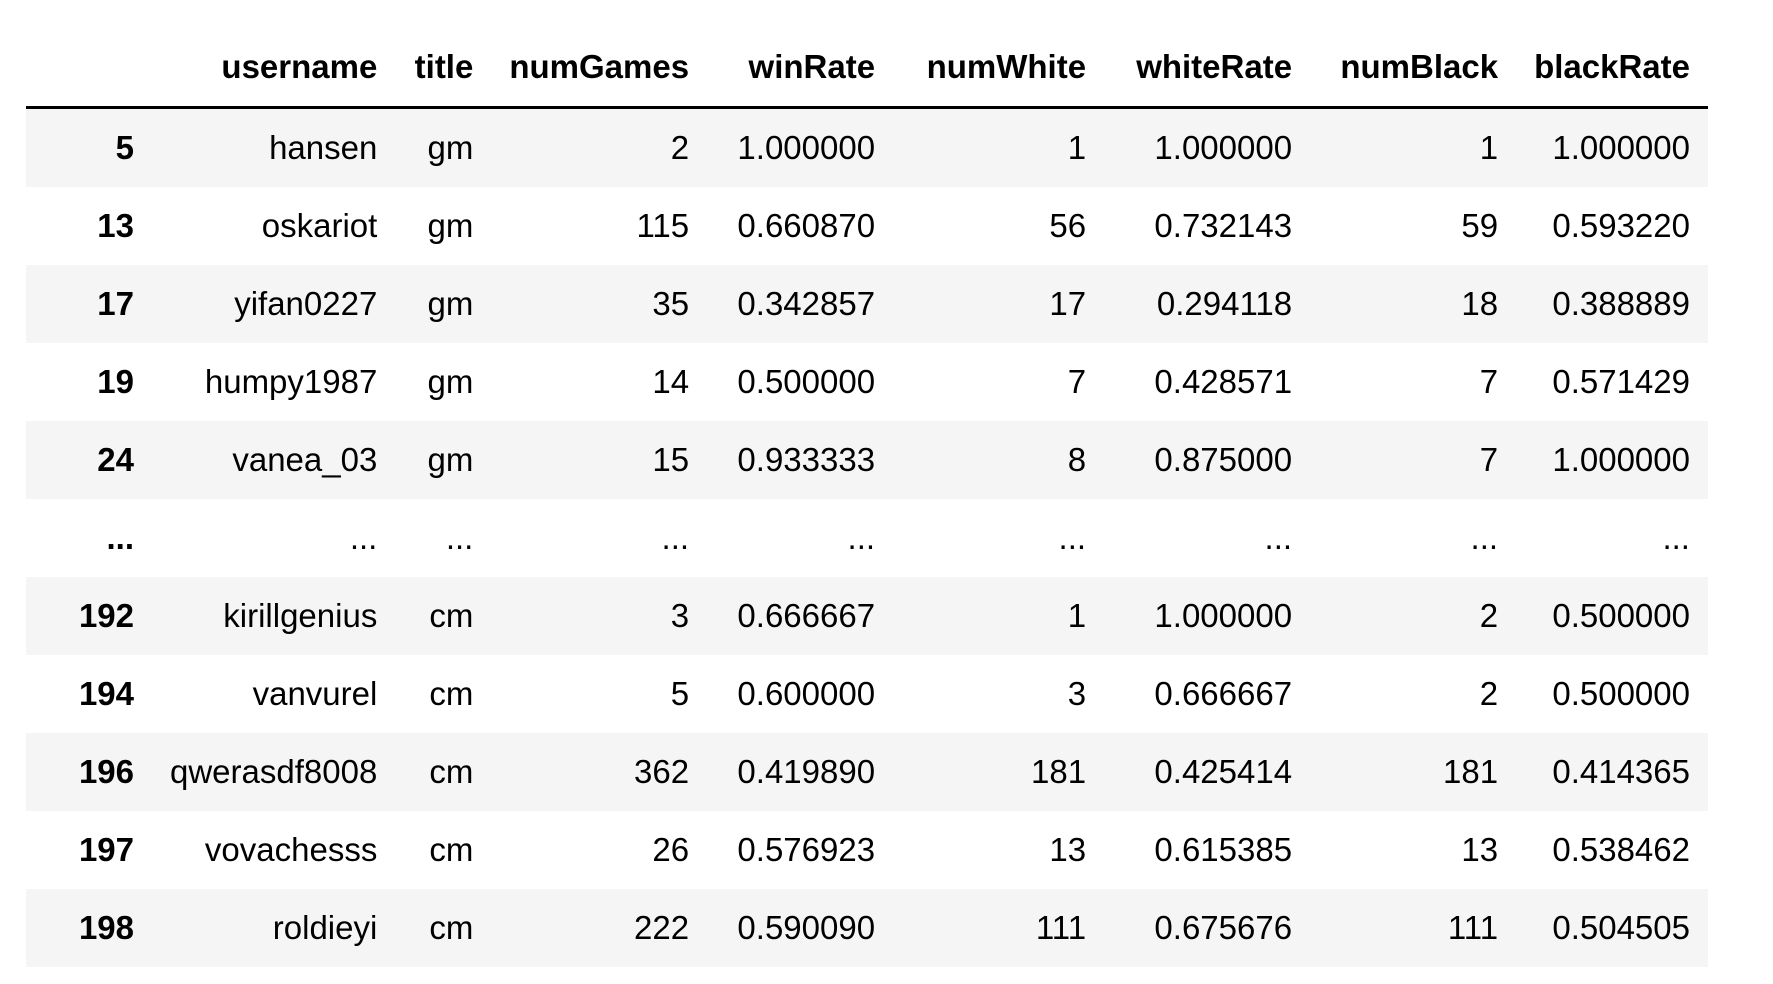 The width and height of the screenshot is (1773, 984). I want to click on cell-whiterate: 0.875000, so click(1223, 459).